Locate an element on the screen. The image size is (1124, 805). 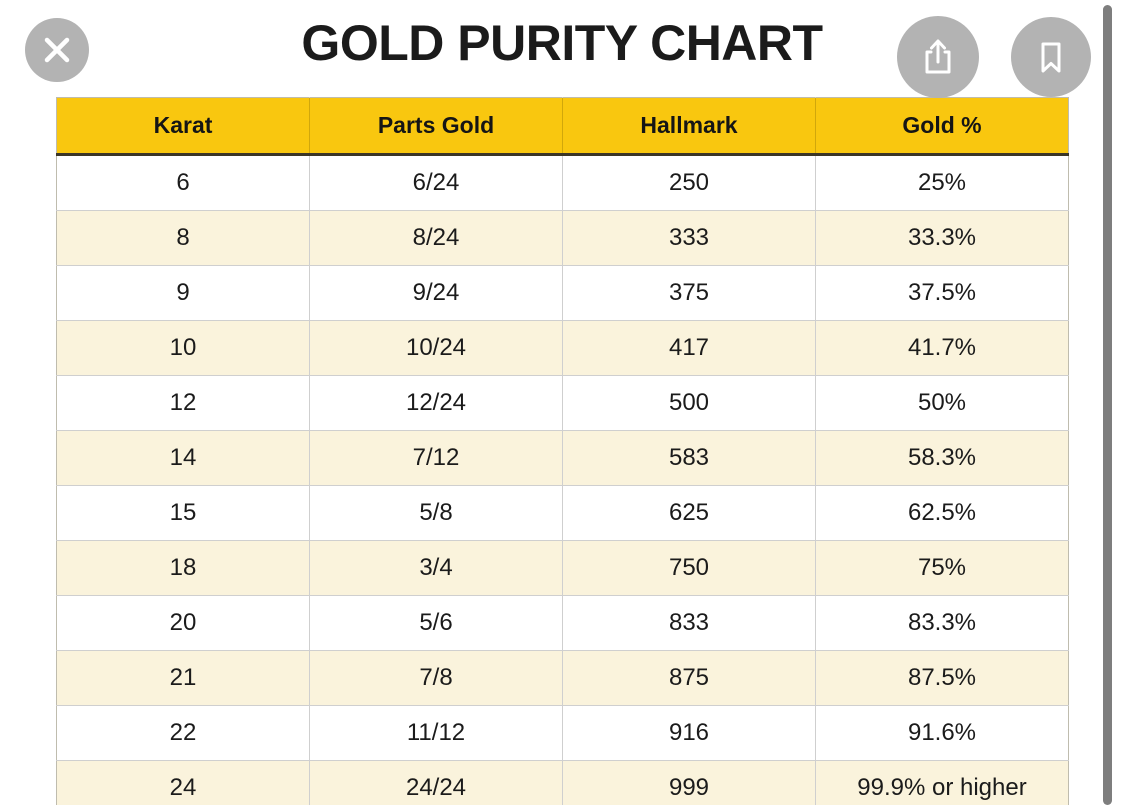
table-row: 24 24/24 999 99.9% or higher is located at coordinates (562, 782).